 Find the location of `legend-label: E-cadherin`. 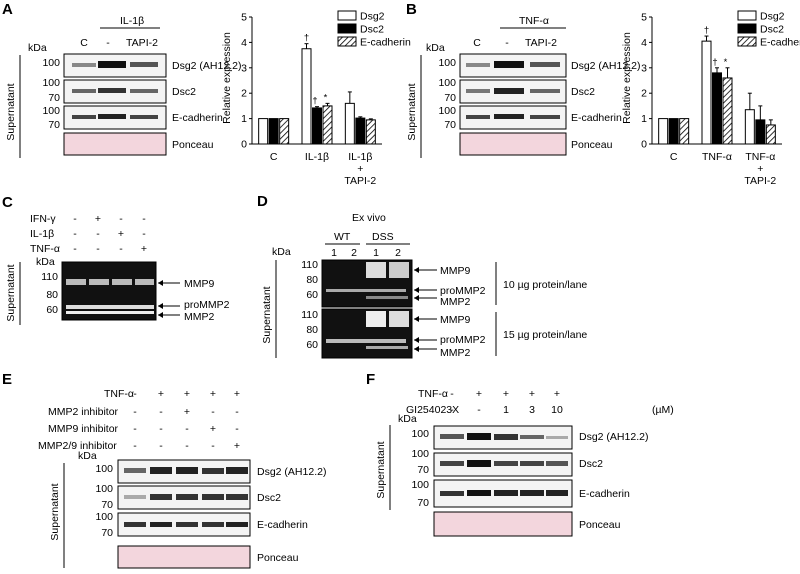

legend-label: E-cadherin is located at coordinates (780, 43).